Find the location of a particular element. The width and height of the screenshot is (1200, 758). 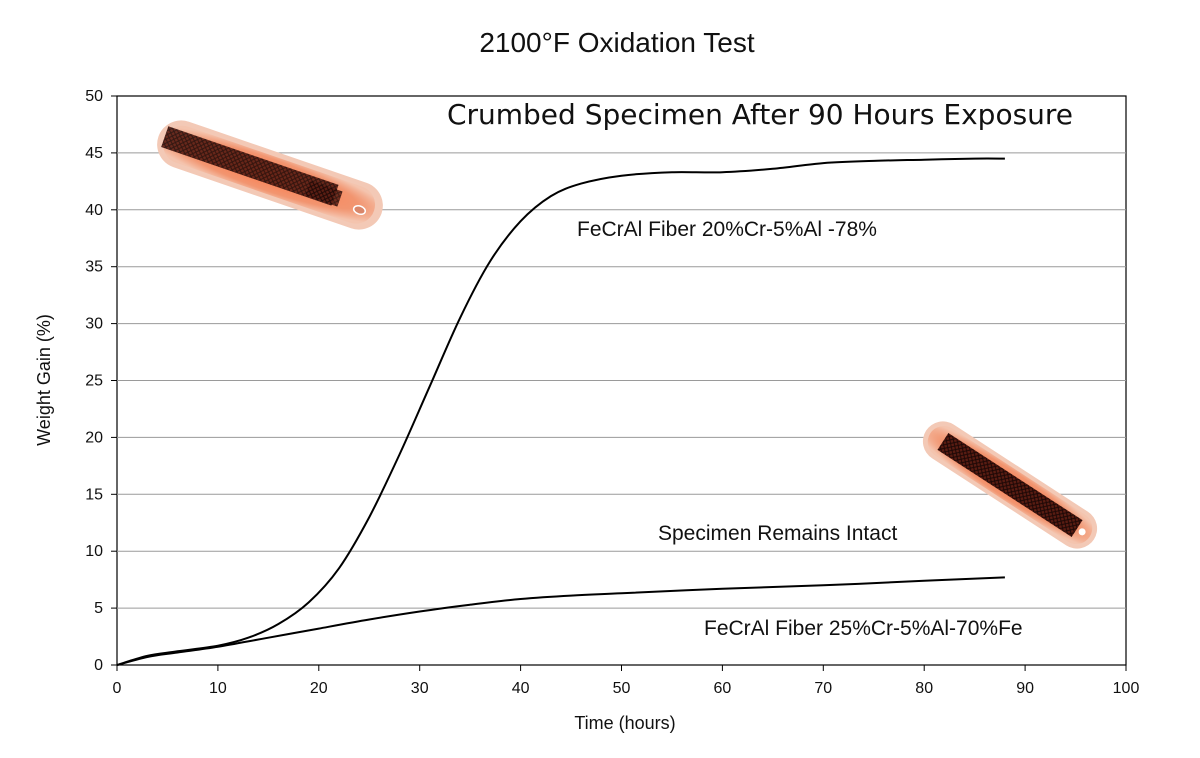

x-tick-label: 60 is located at coordinates (723, 688).